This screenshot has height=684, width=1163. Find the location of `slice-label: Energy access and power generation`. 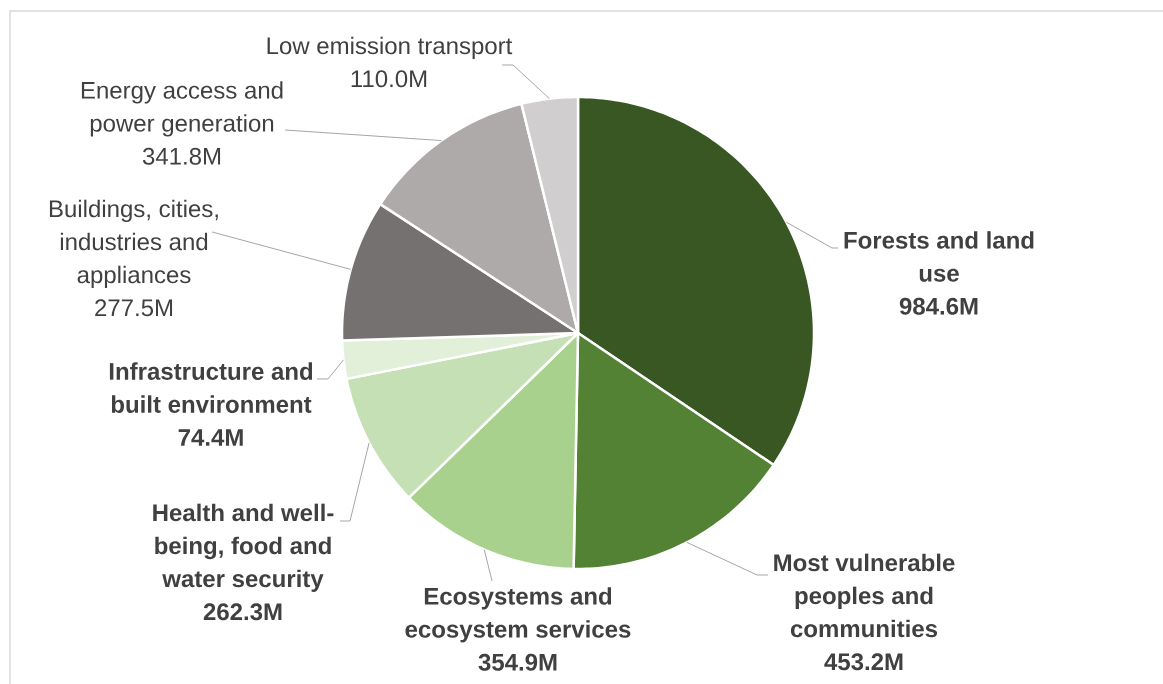

slice-label: Energy access and power generation is located at coordinates (182, 109).